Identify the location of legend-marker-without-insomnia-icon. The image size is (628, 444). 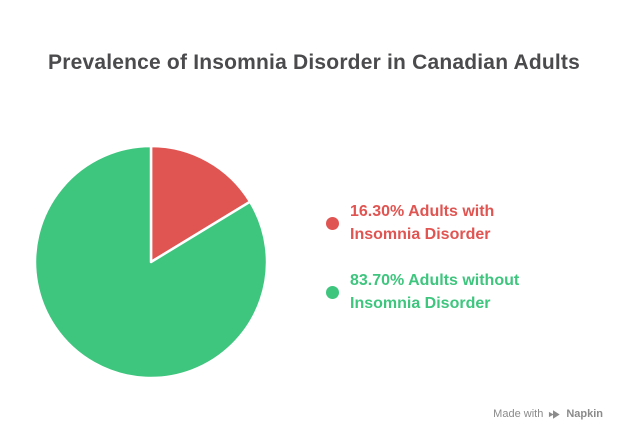
(332, 292).